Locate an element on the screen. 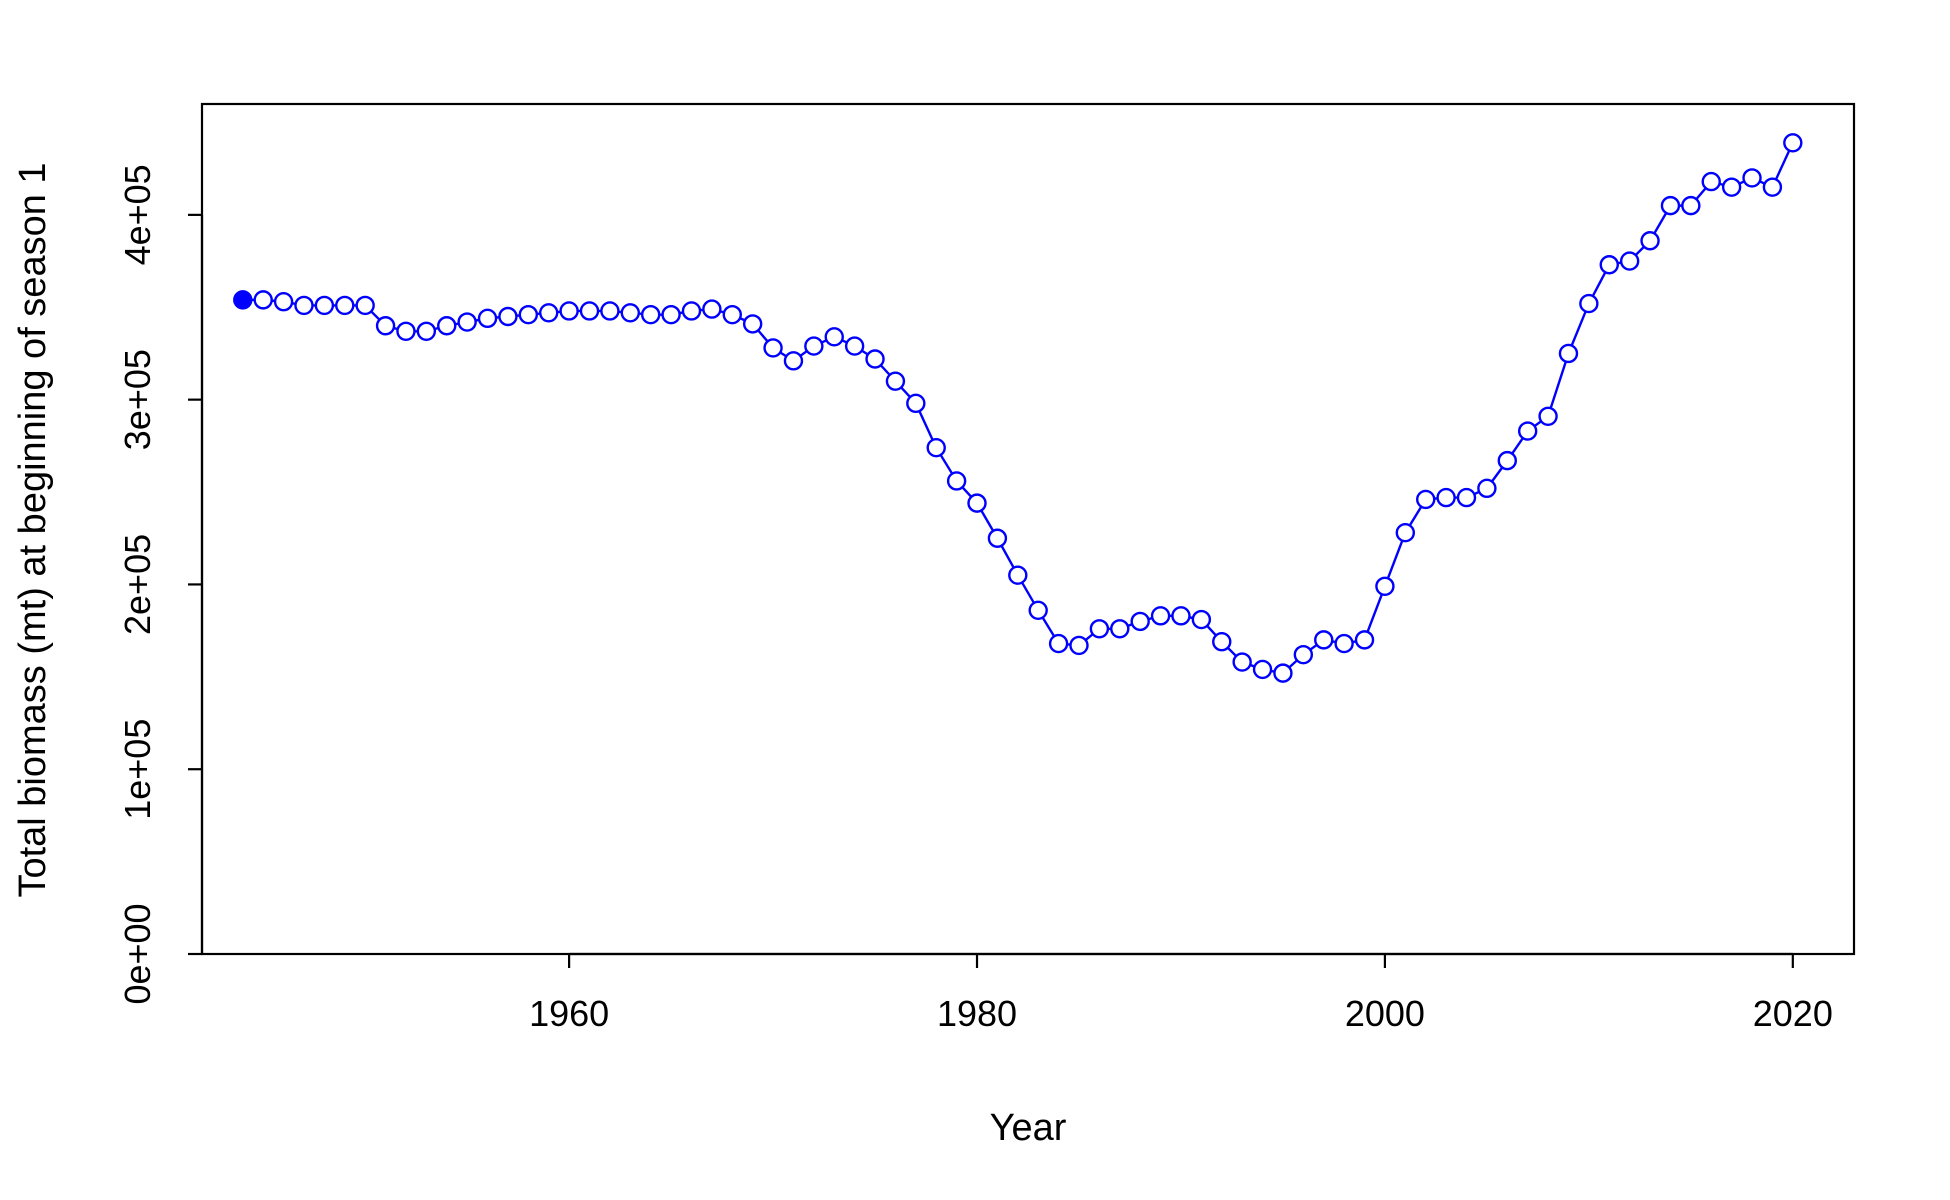 This screenshot has width=1950, height=1200. x-axis: 1960 1980 2000 2020 is located at coordinates (1181, 993).